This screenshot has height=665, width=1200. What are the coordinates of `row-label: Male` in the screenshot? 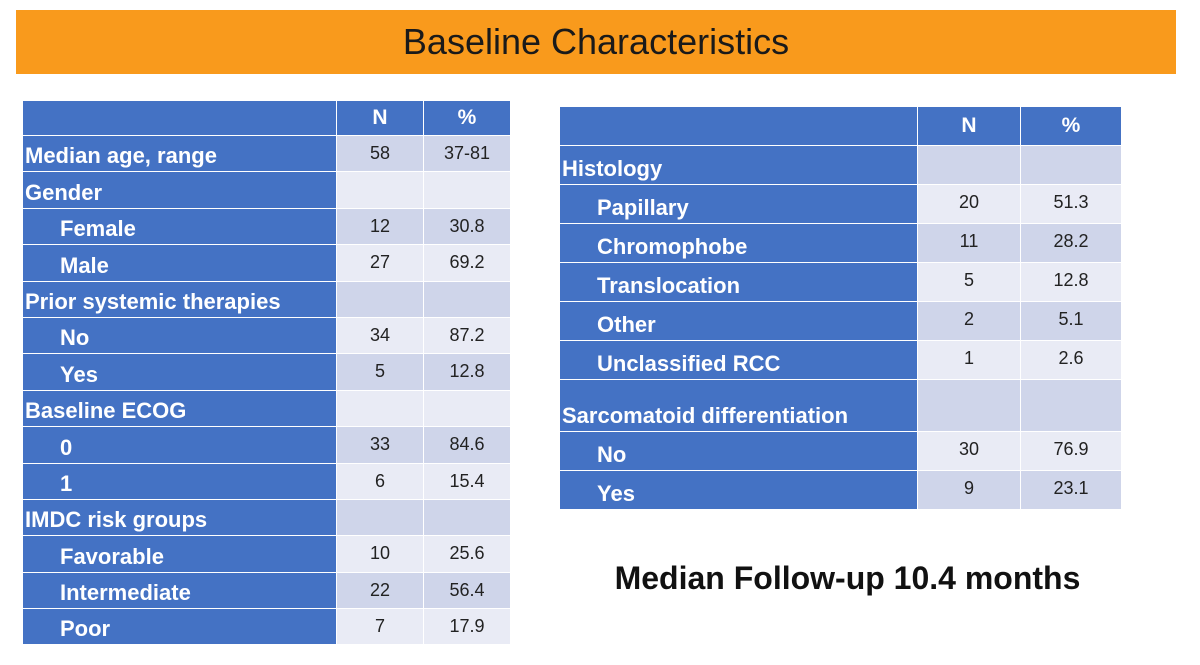 It's located at (179, 263).